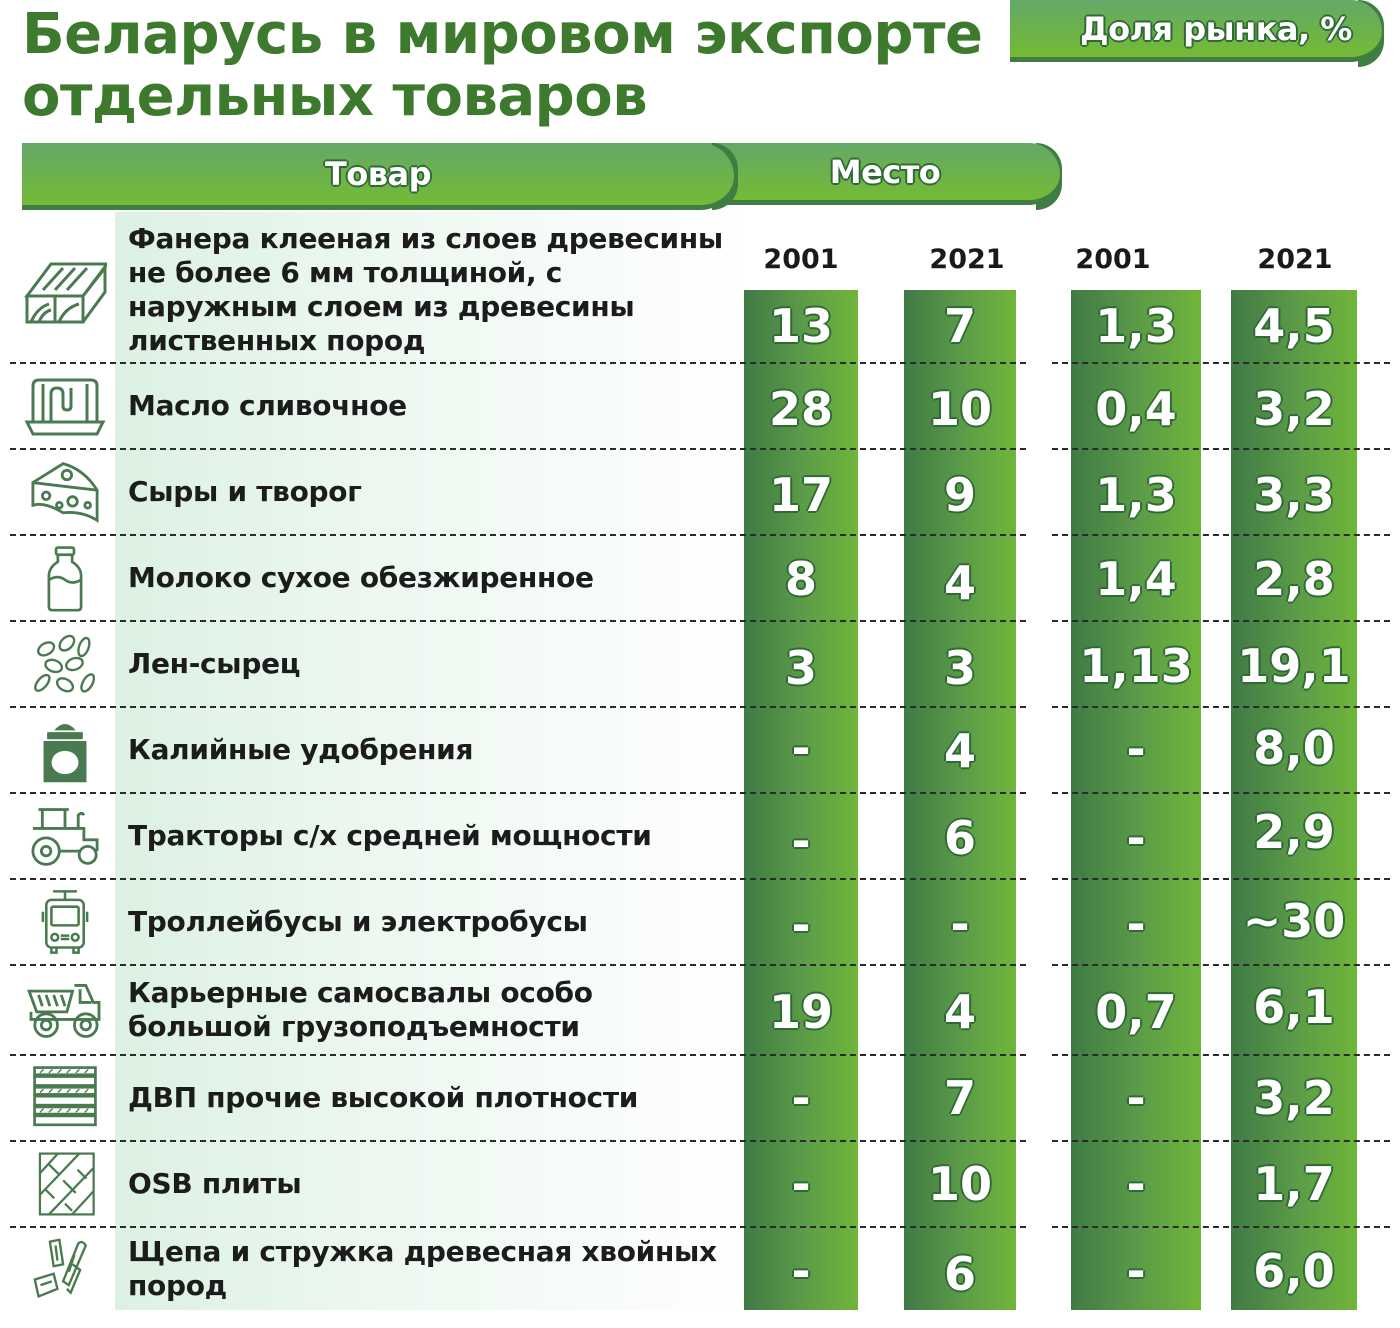  What do you see at coordinates (214, 663) in the screenshot?
I see `product-name: Лен-сырец` at bounding box center [214, 663].